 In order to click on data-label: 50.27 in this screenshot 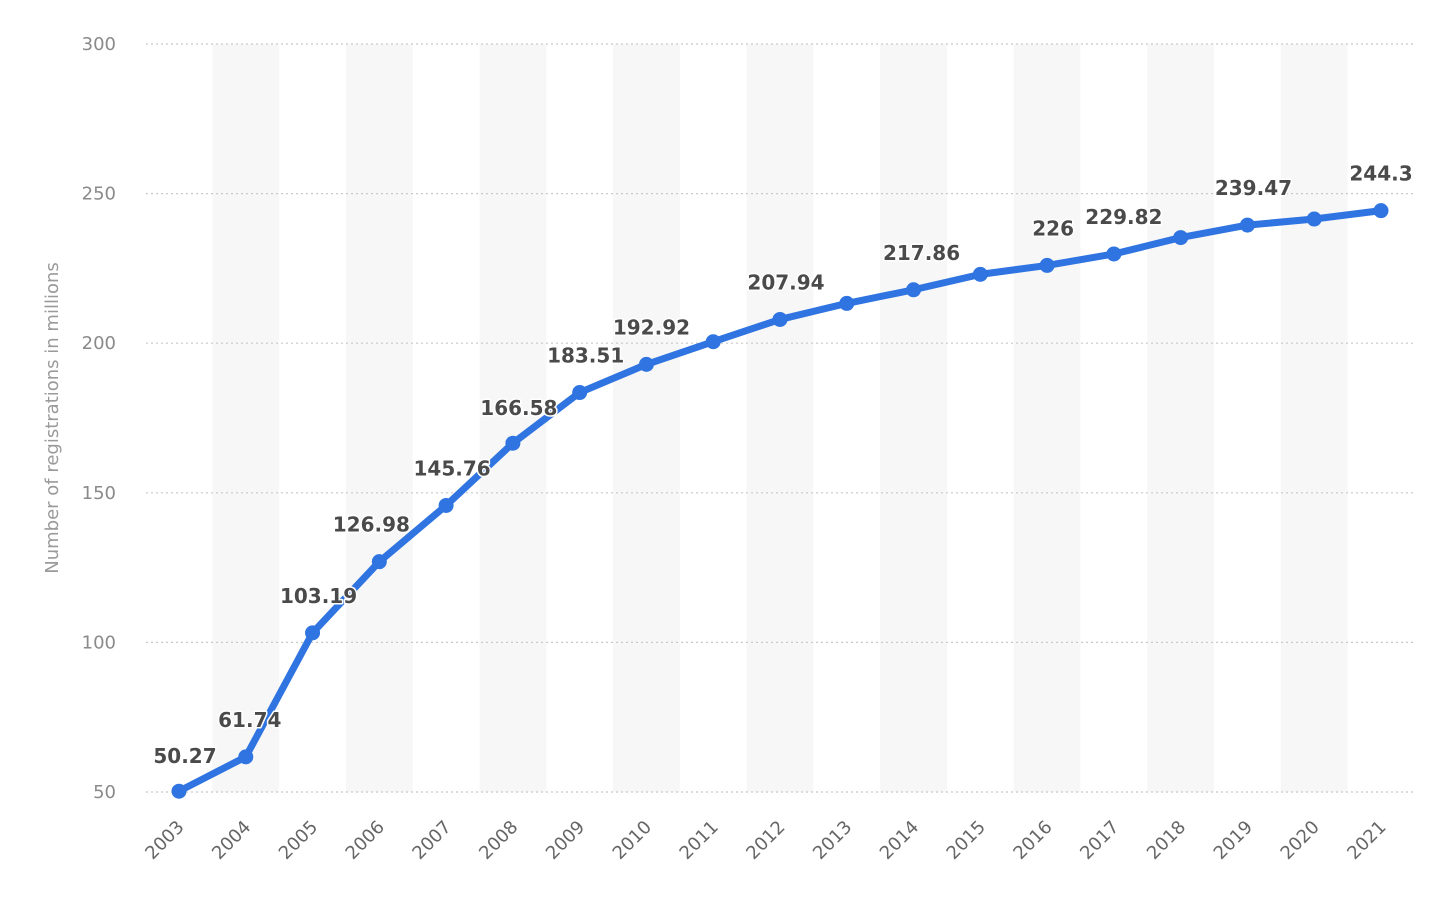, I will do `click(184, 756)`.